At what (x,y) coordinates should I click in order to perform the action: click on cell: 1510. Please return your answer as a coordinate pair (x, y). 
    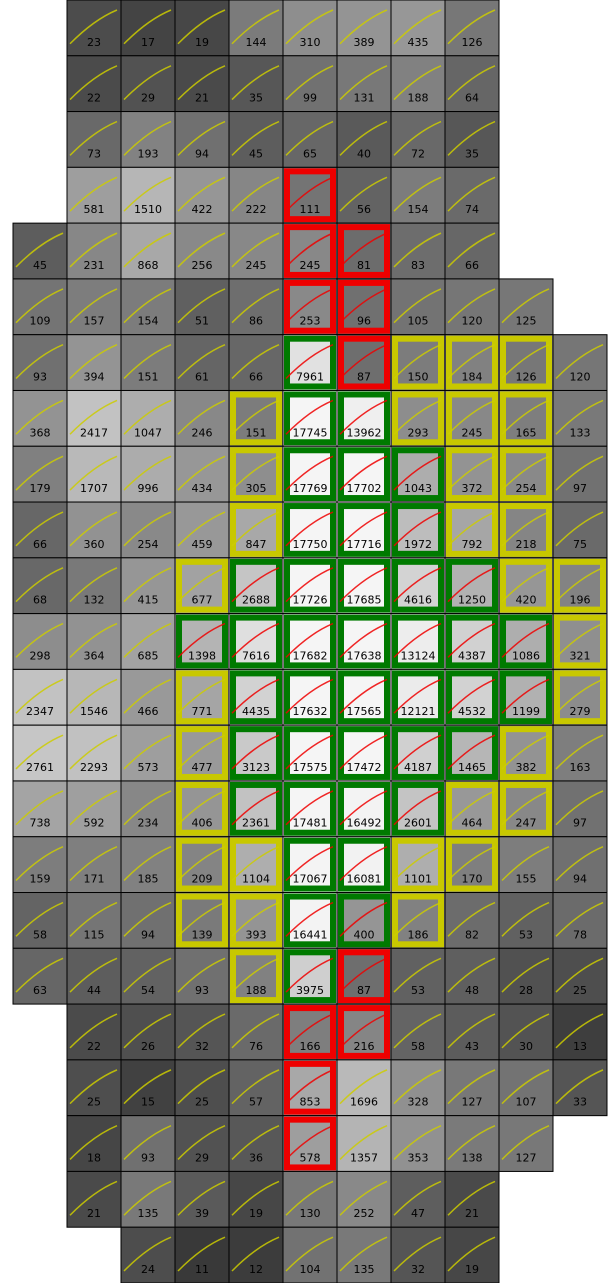
    Looking at the image, I should click on (148, 195).